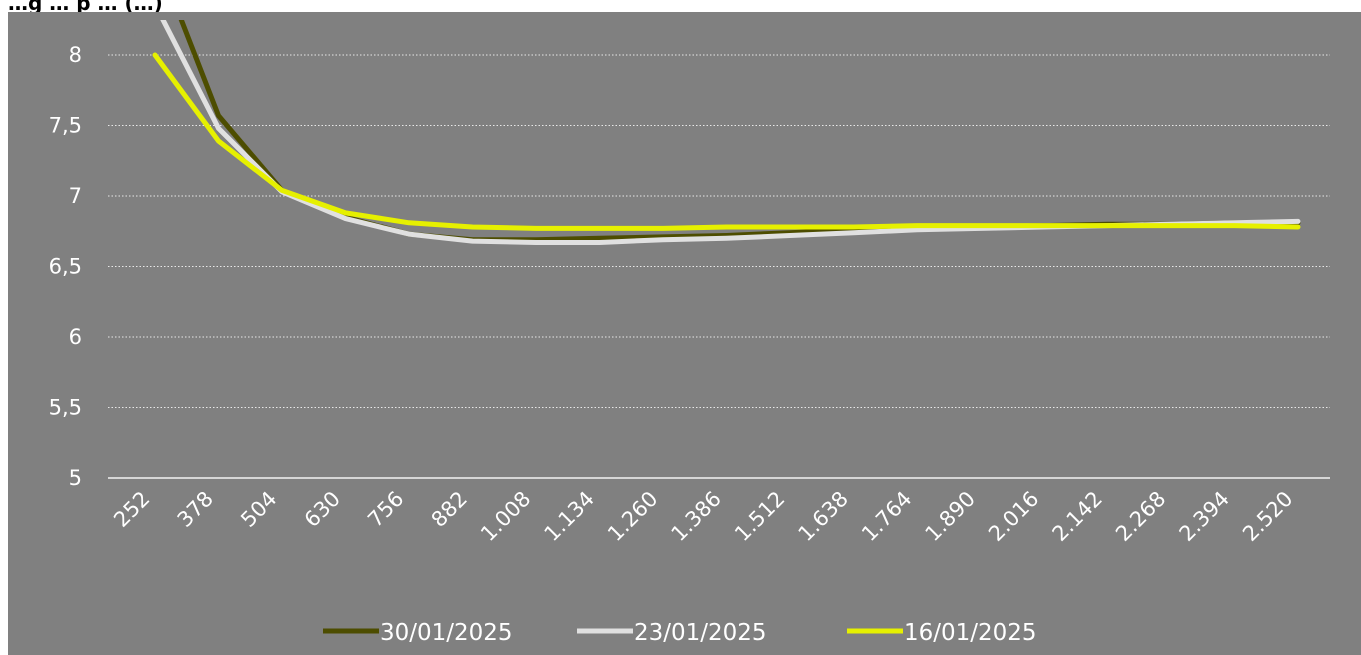 Image resolution: width=1361 pixels, height=655 pixels. Describe the element at coordinates (446, 633) in the screenshot. I see `legend-label: 30/01/2025` at that location.